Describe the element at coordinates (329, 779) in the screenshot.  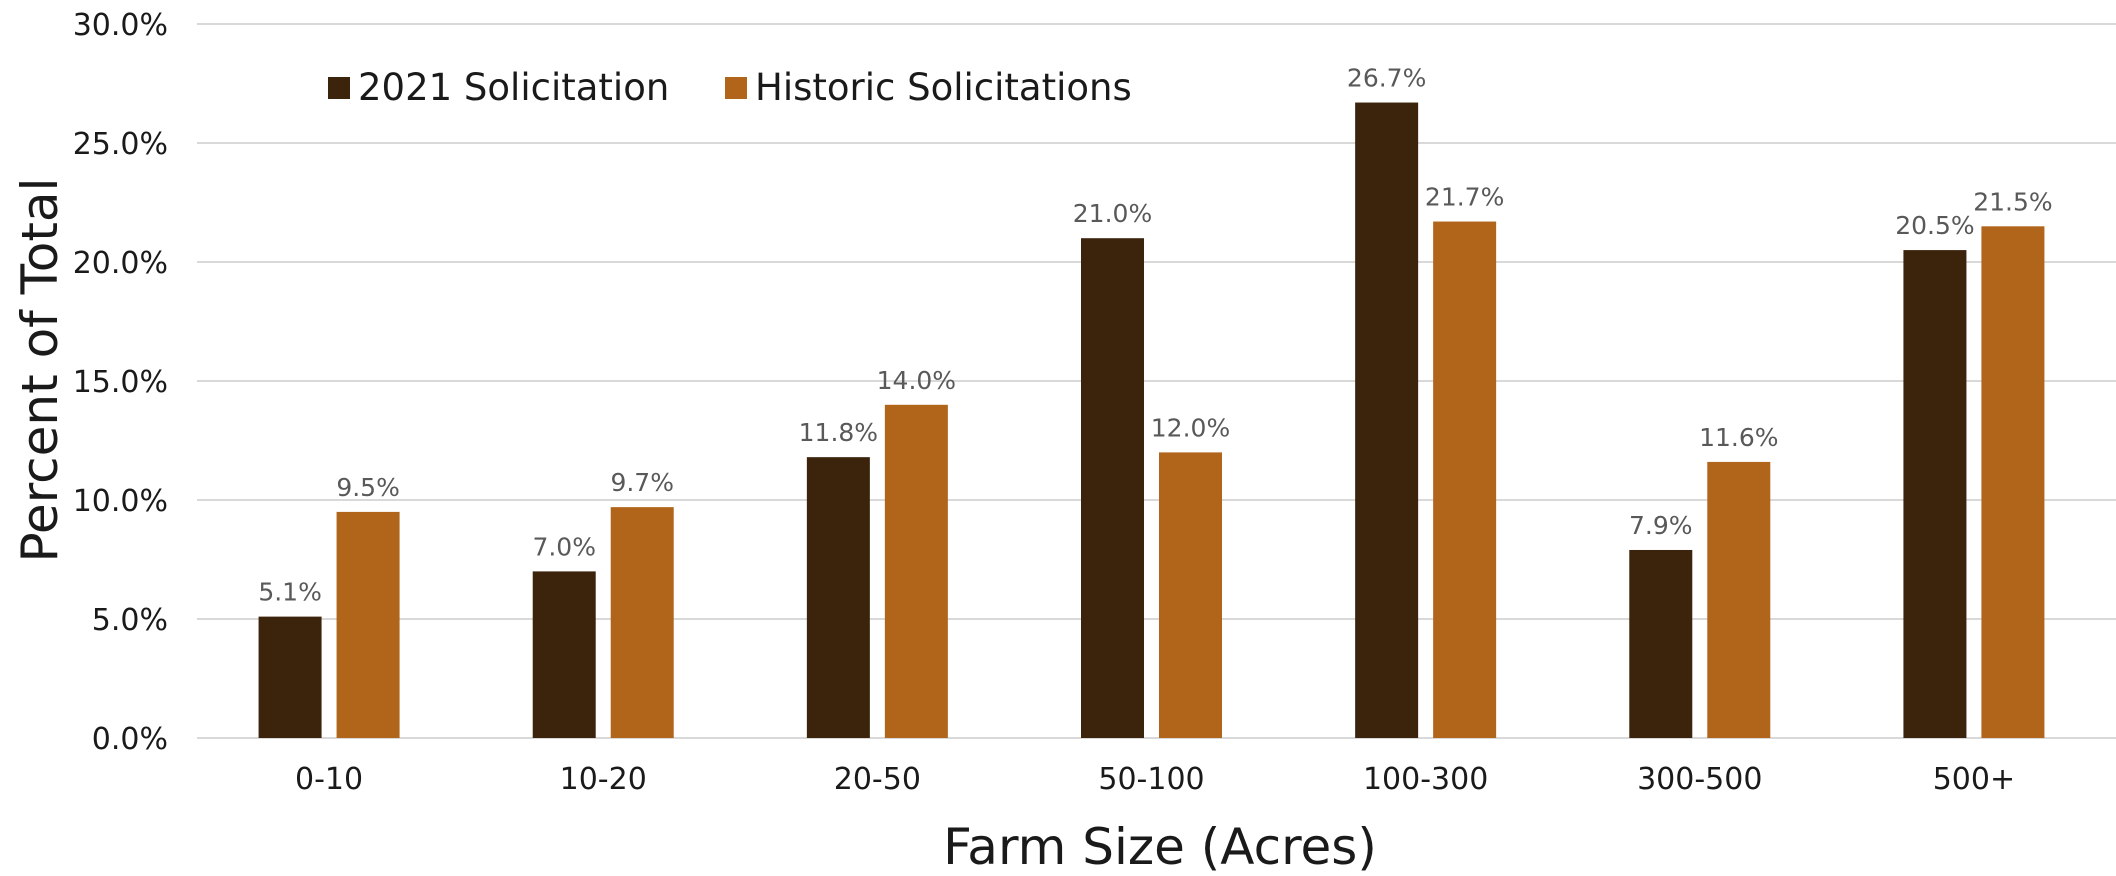
I see `x-tick-label: 0-10` at that location.